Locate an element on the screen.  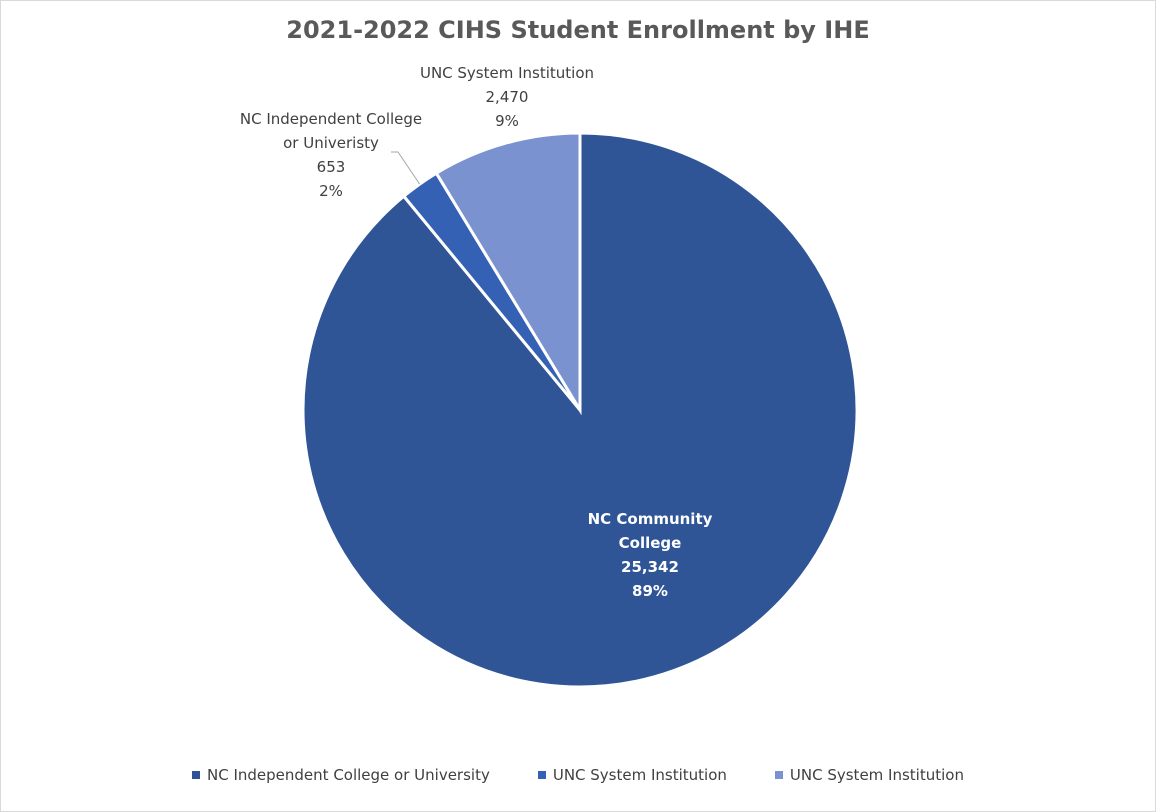
data-label: 25,342 is located at coordinates (650, 567).